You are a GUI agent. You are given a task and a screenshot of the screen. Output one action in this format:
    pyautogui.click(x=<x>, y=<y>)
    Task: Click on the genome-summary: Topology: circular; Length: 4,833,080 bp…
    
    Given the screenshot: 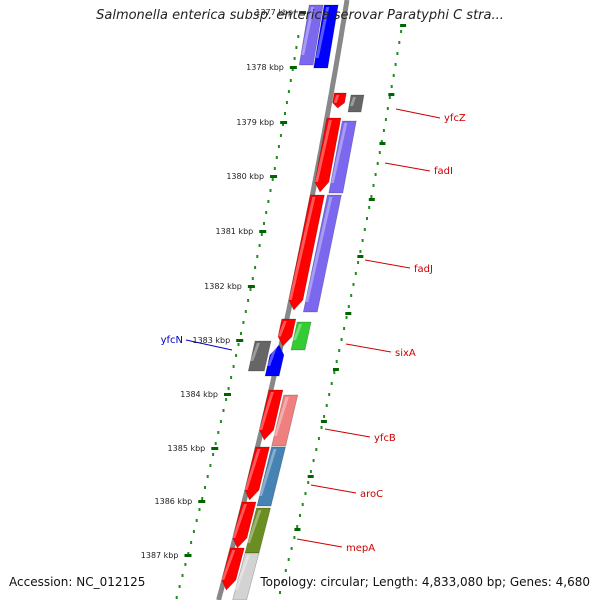 What is the action you would take?
    pyautogui.click(x=425, y=582)
    